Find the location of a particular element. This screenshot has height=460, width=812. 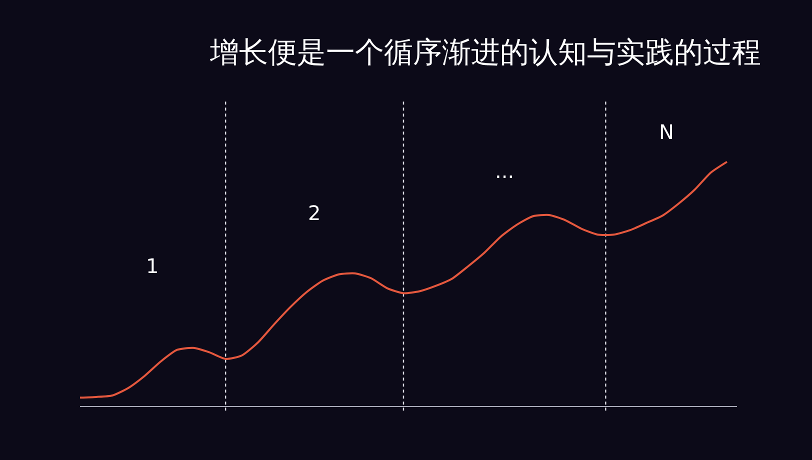

text: N is located at coordinates (666, 132).